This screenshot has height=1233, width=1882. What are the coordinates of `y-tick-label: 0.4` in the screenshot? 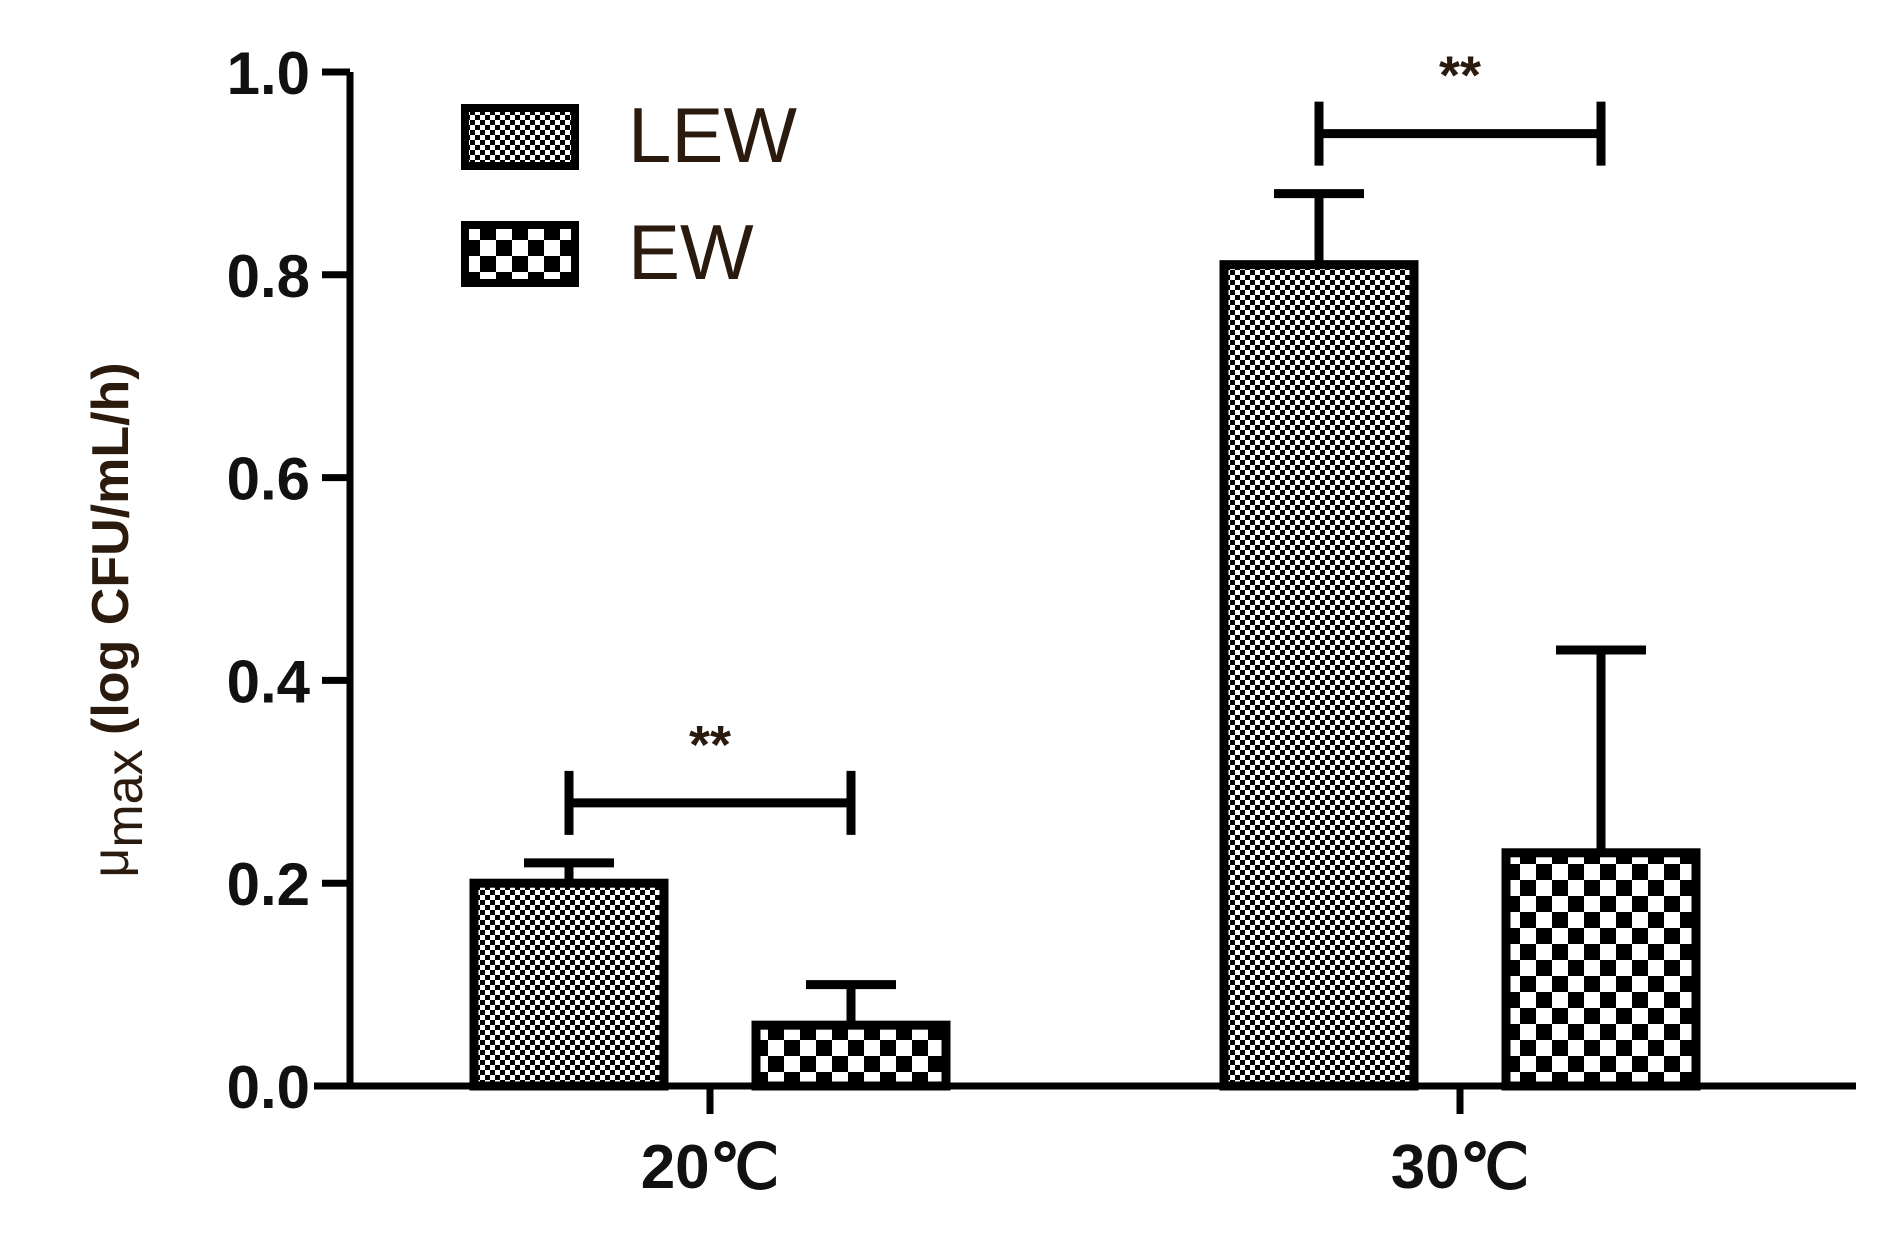 It's located at (269, 681).